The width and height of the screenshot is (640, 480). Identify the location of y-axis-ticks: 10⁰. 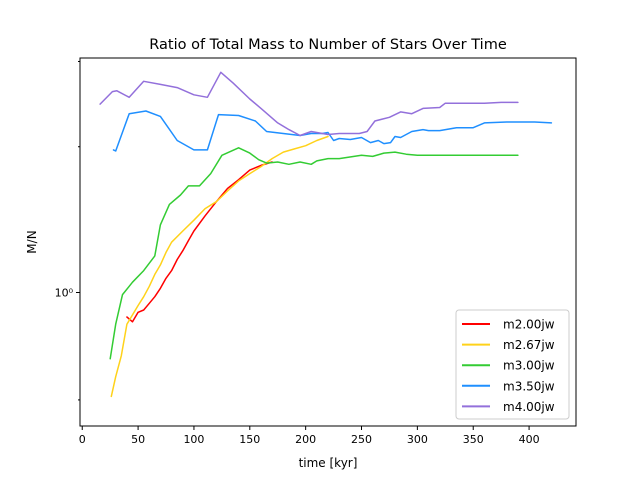
(67, 230).